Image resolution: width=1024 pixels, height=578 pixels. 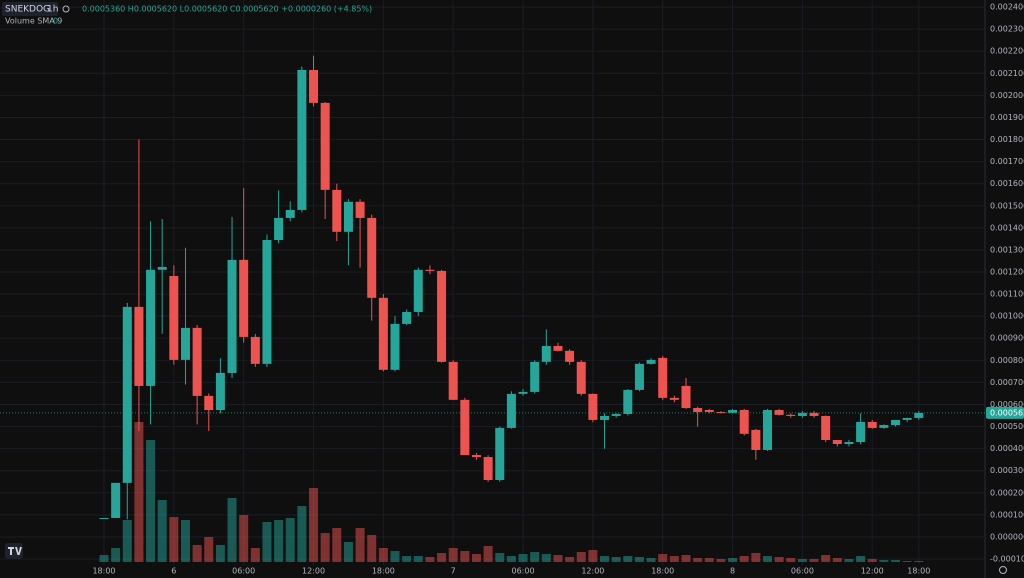 What do you see at coordinates (52, 10) in the screenshot?
I see `interval: 1h` at bounding box center [52, 10].